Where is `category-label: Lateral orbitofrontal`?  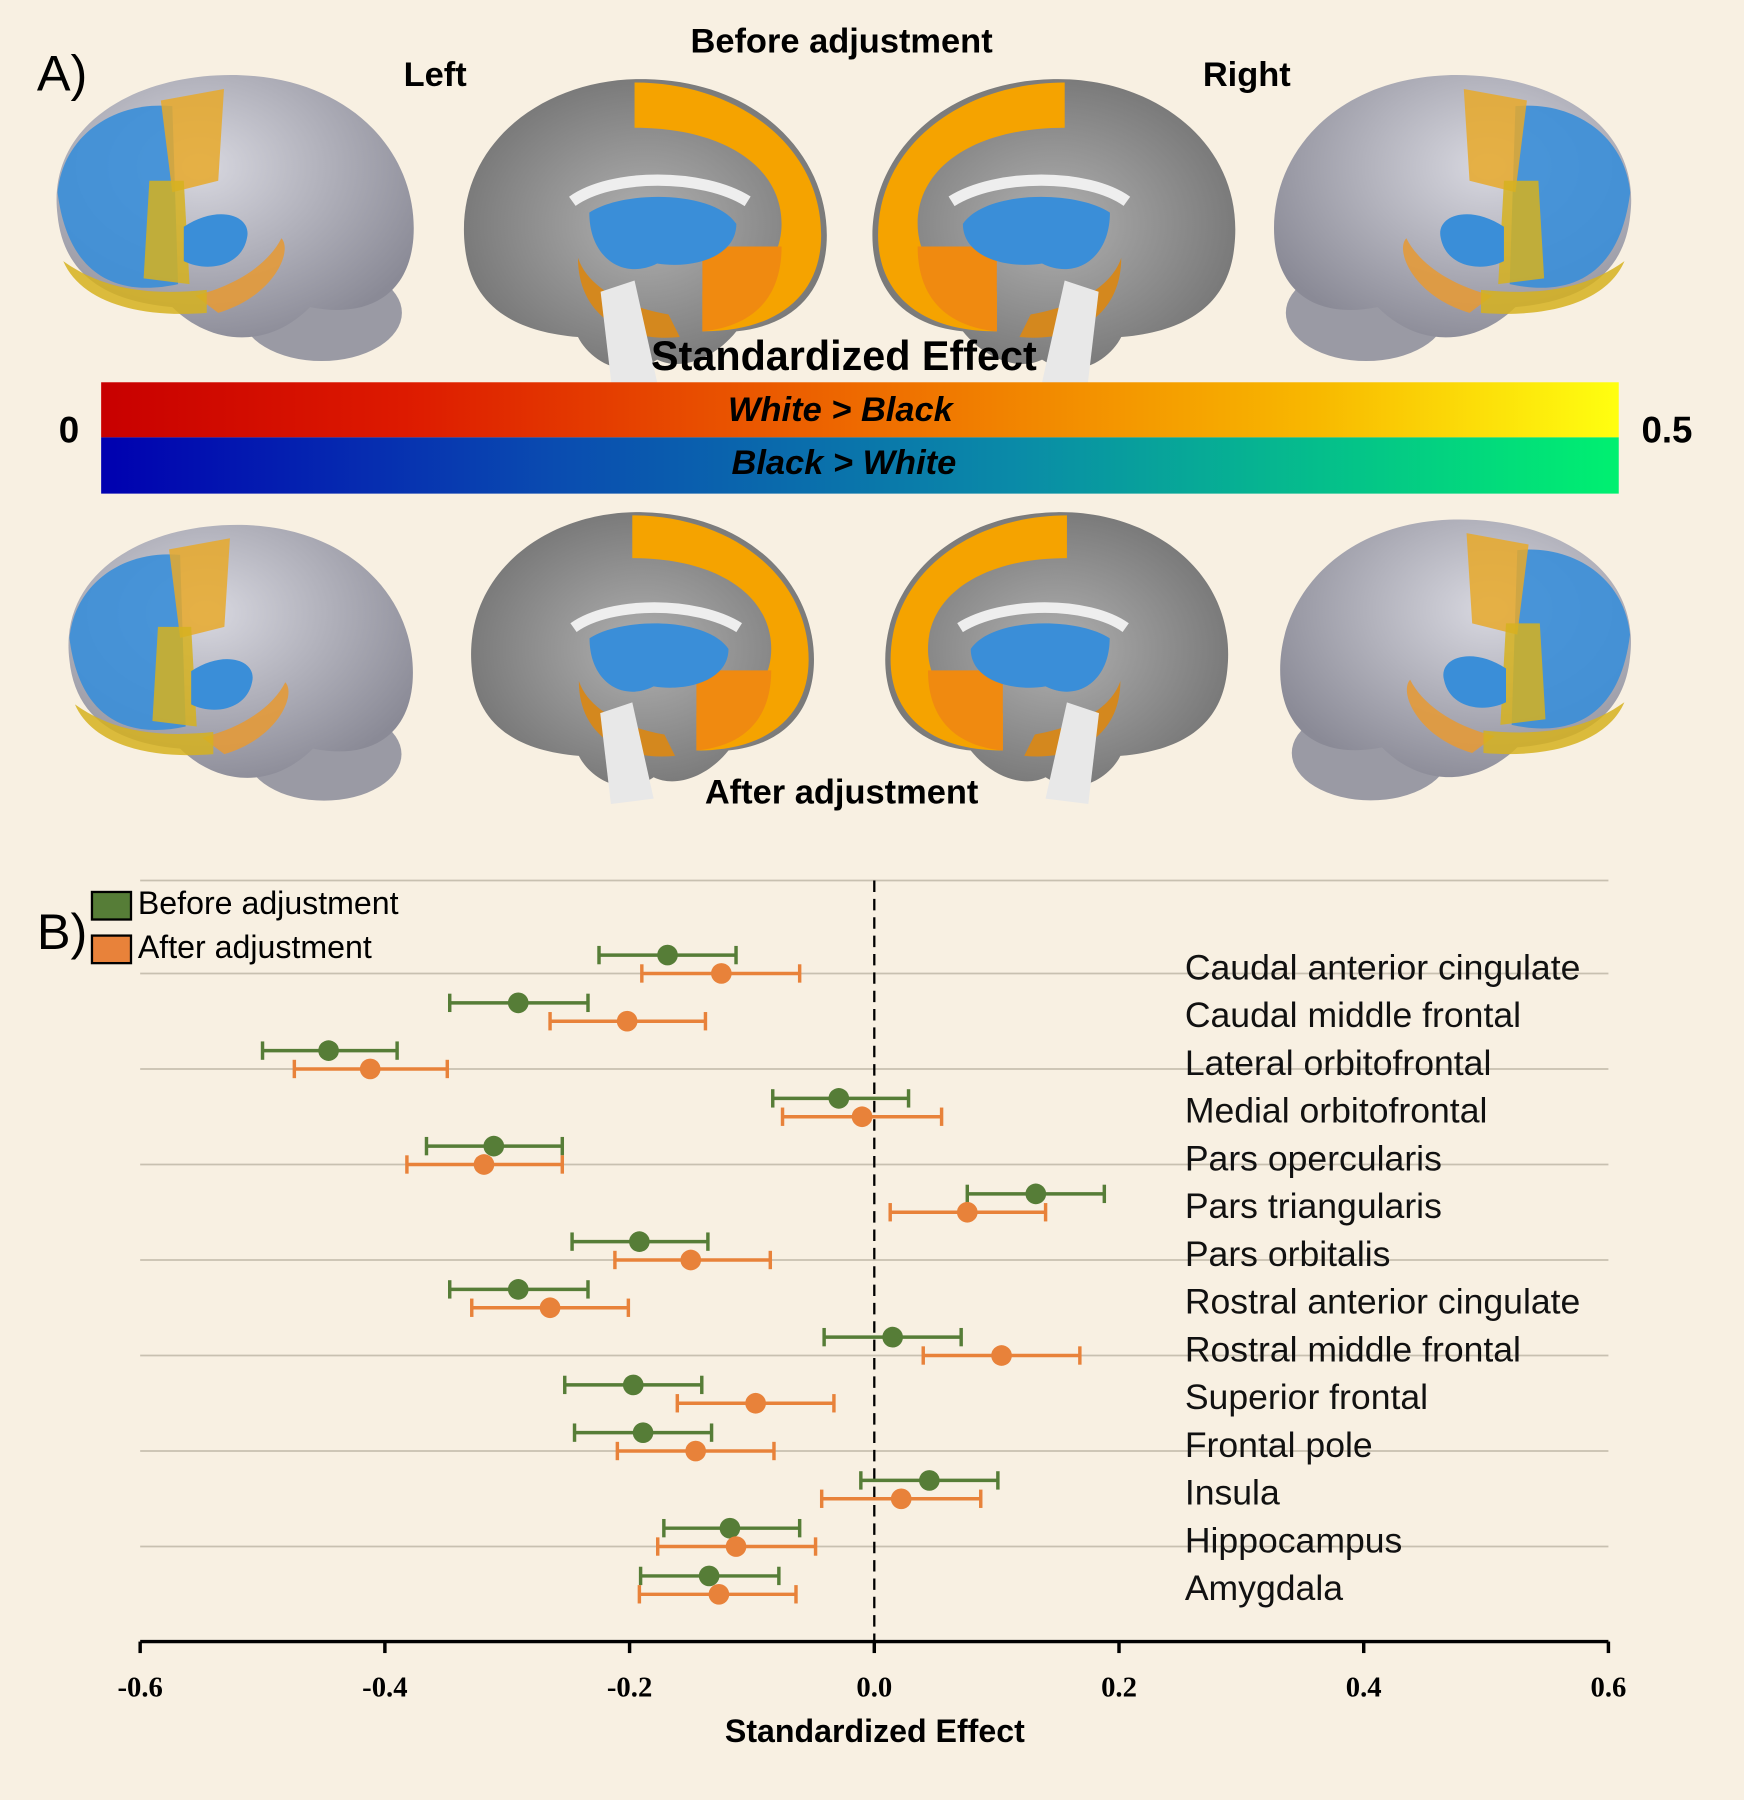 category-label: Lateral orbitofrontal is located at coordinates (1338, 1063).